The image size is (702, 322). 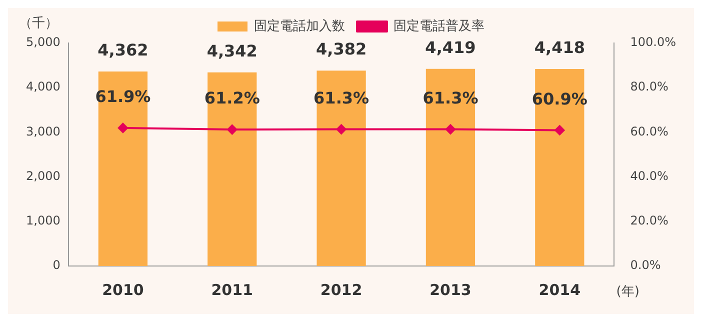 What do you see at coordinates (559, 48) in the screenshot?
I see `data-label: 4,418` at bounding box center [559, 48].